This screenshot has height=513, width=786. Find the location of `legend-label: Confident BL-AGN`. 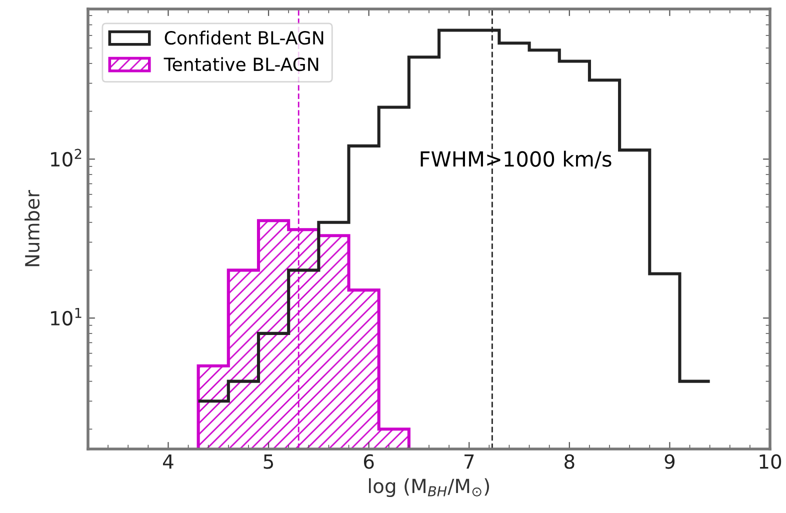

legend-label: Confident BL-AGN is located at coordinates (244, 37).